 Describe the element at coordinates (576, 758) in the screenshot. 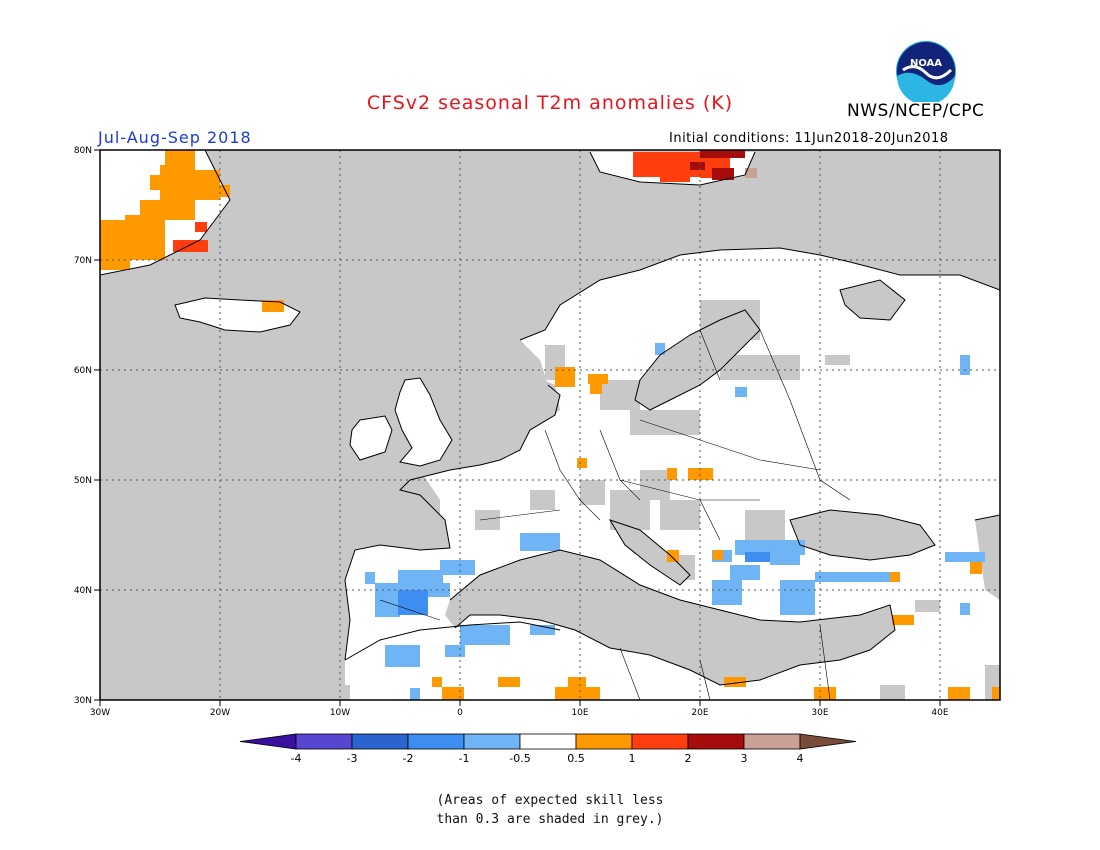

I see `colorbar-label: 0.5` at that location.